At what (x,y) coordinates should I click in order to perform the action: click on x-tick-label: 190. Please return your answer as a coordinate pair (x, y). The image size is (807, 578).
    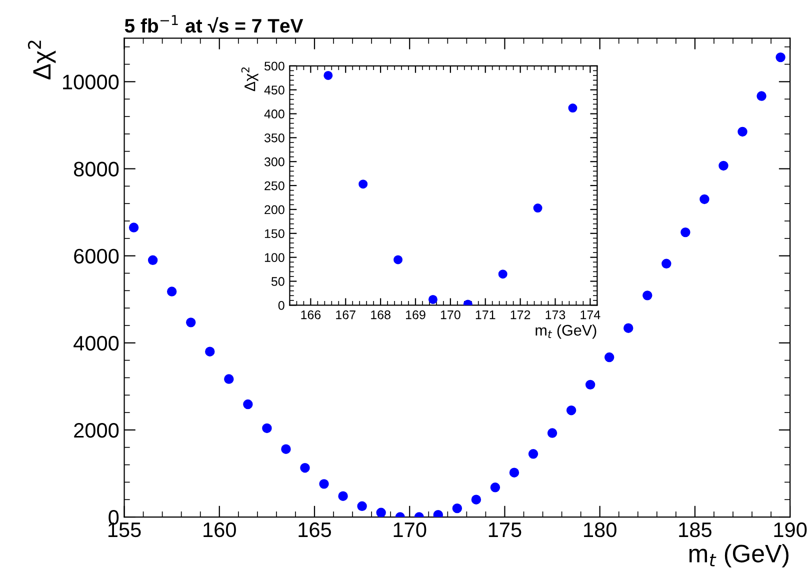
    Looking at the image, I should click on (790, 530).